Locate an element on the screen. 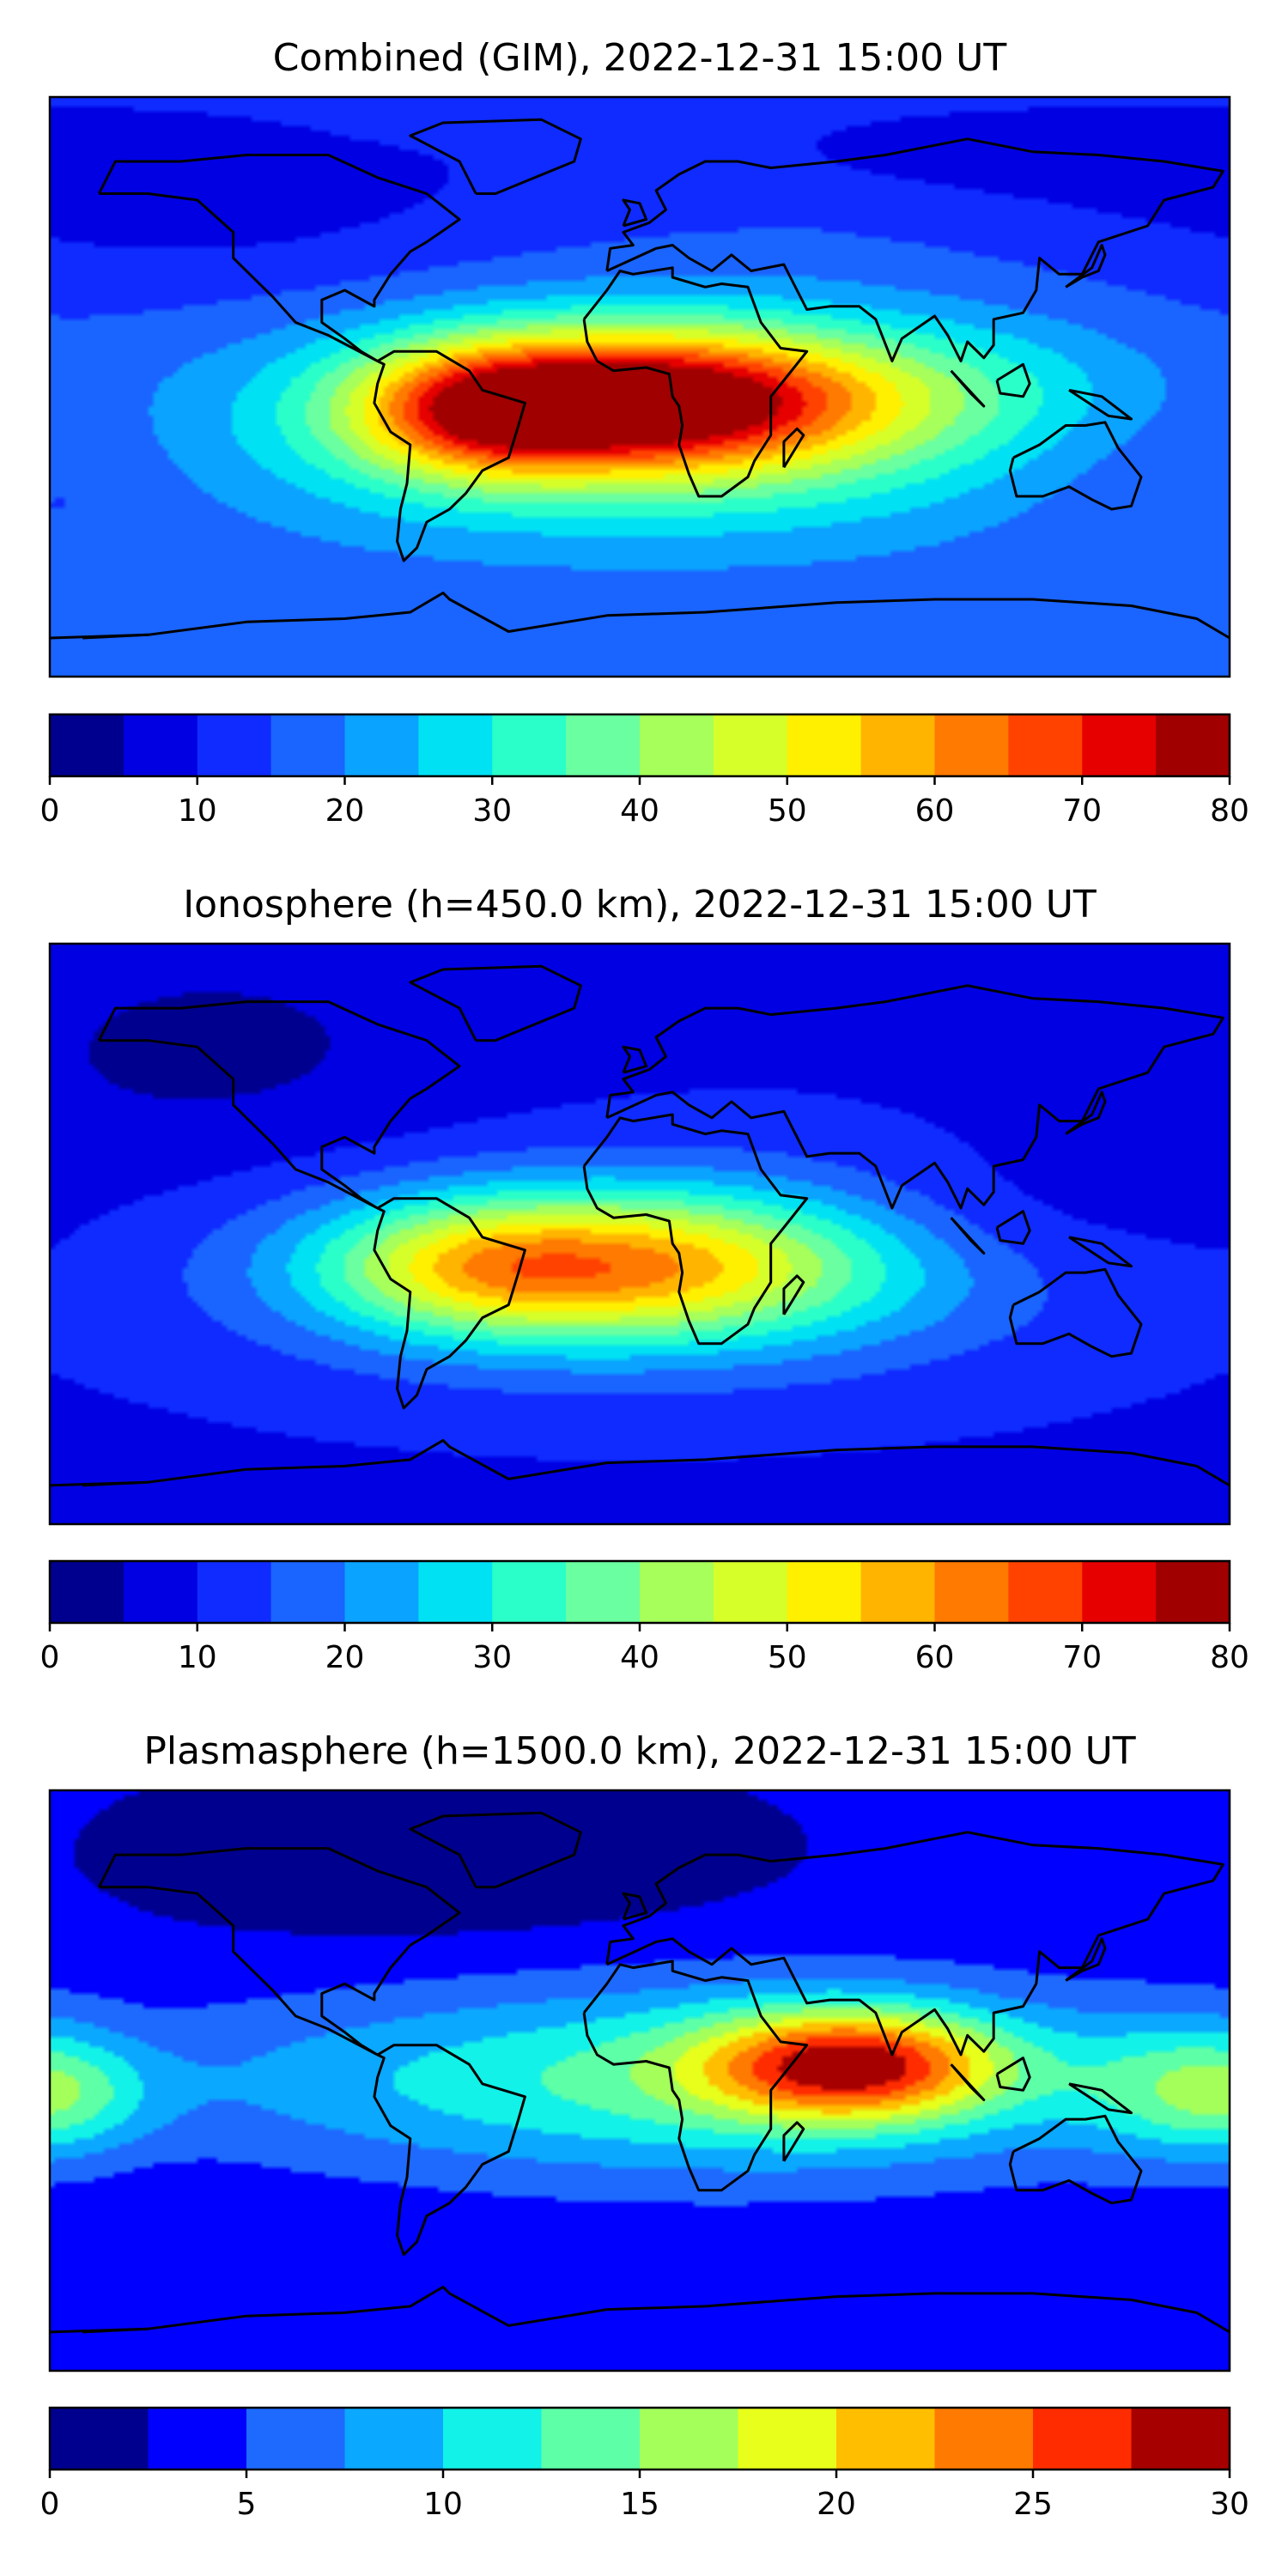  colorbar-tick-label: 10 is located at coordinates (443, 2504).